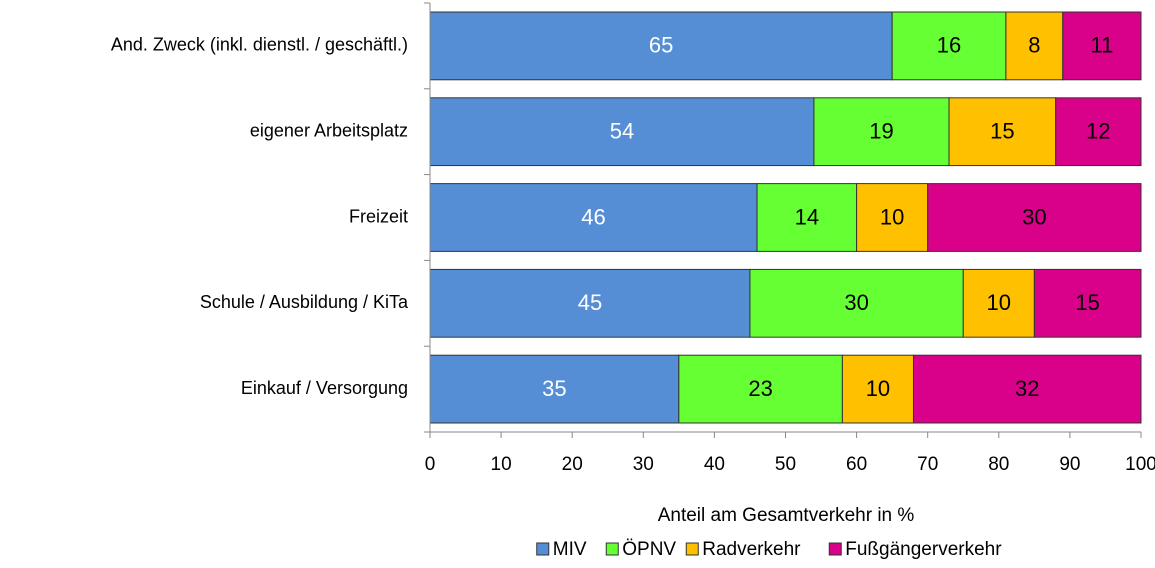 The image size is (1155, 568). I want to click on data-label: 32, so click(1027, 388).